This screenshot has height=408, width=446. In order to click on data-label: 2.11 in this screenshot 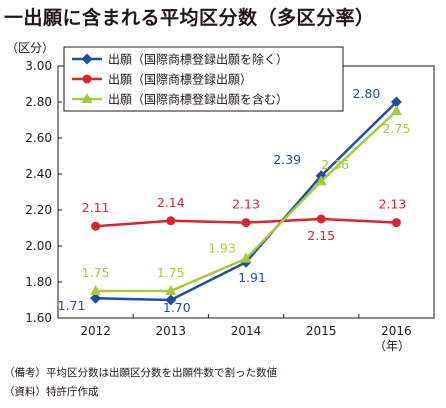, I will do `click(96, 207)`.